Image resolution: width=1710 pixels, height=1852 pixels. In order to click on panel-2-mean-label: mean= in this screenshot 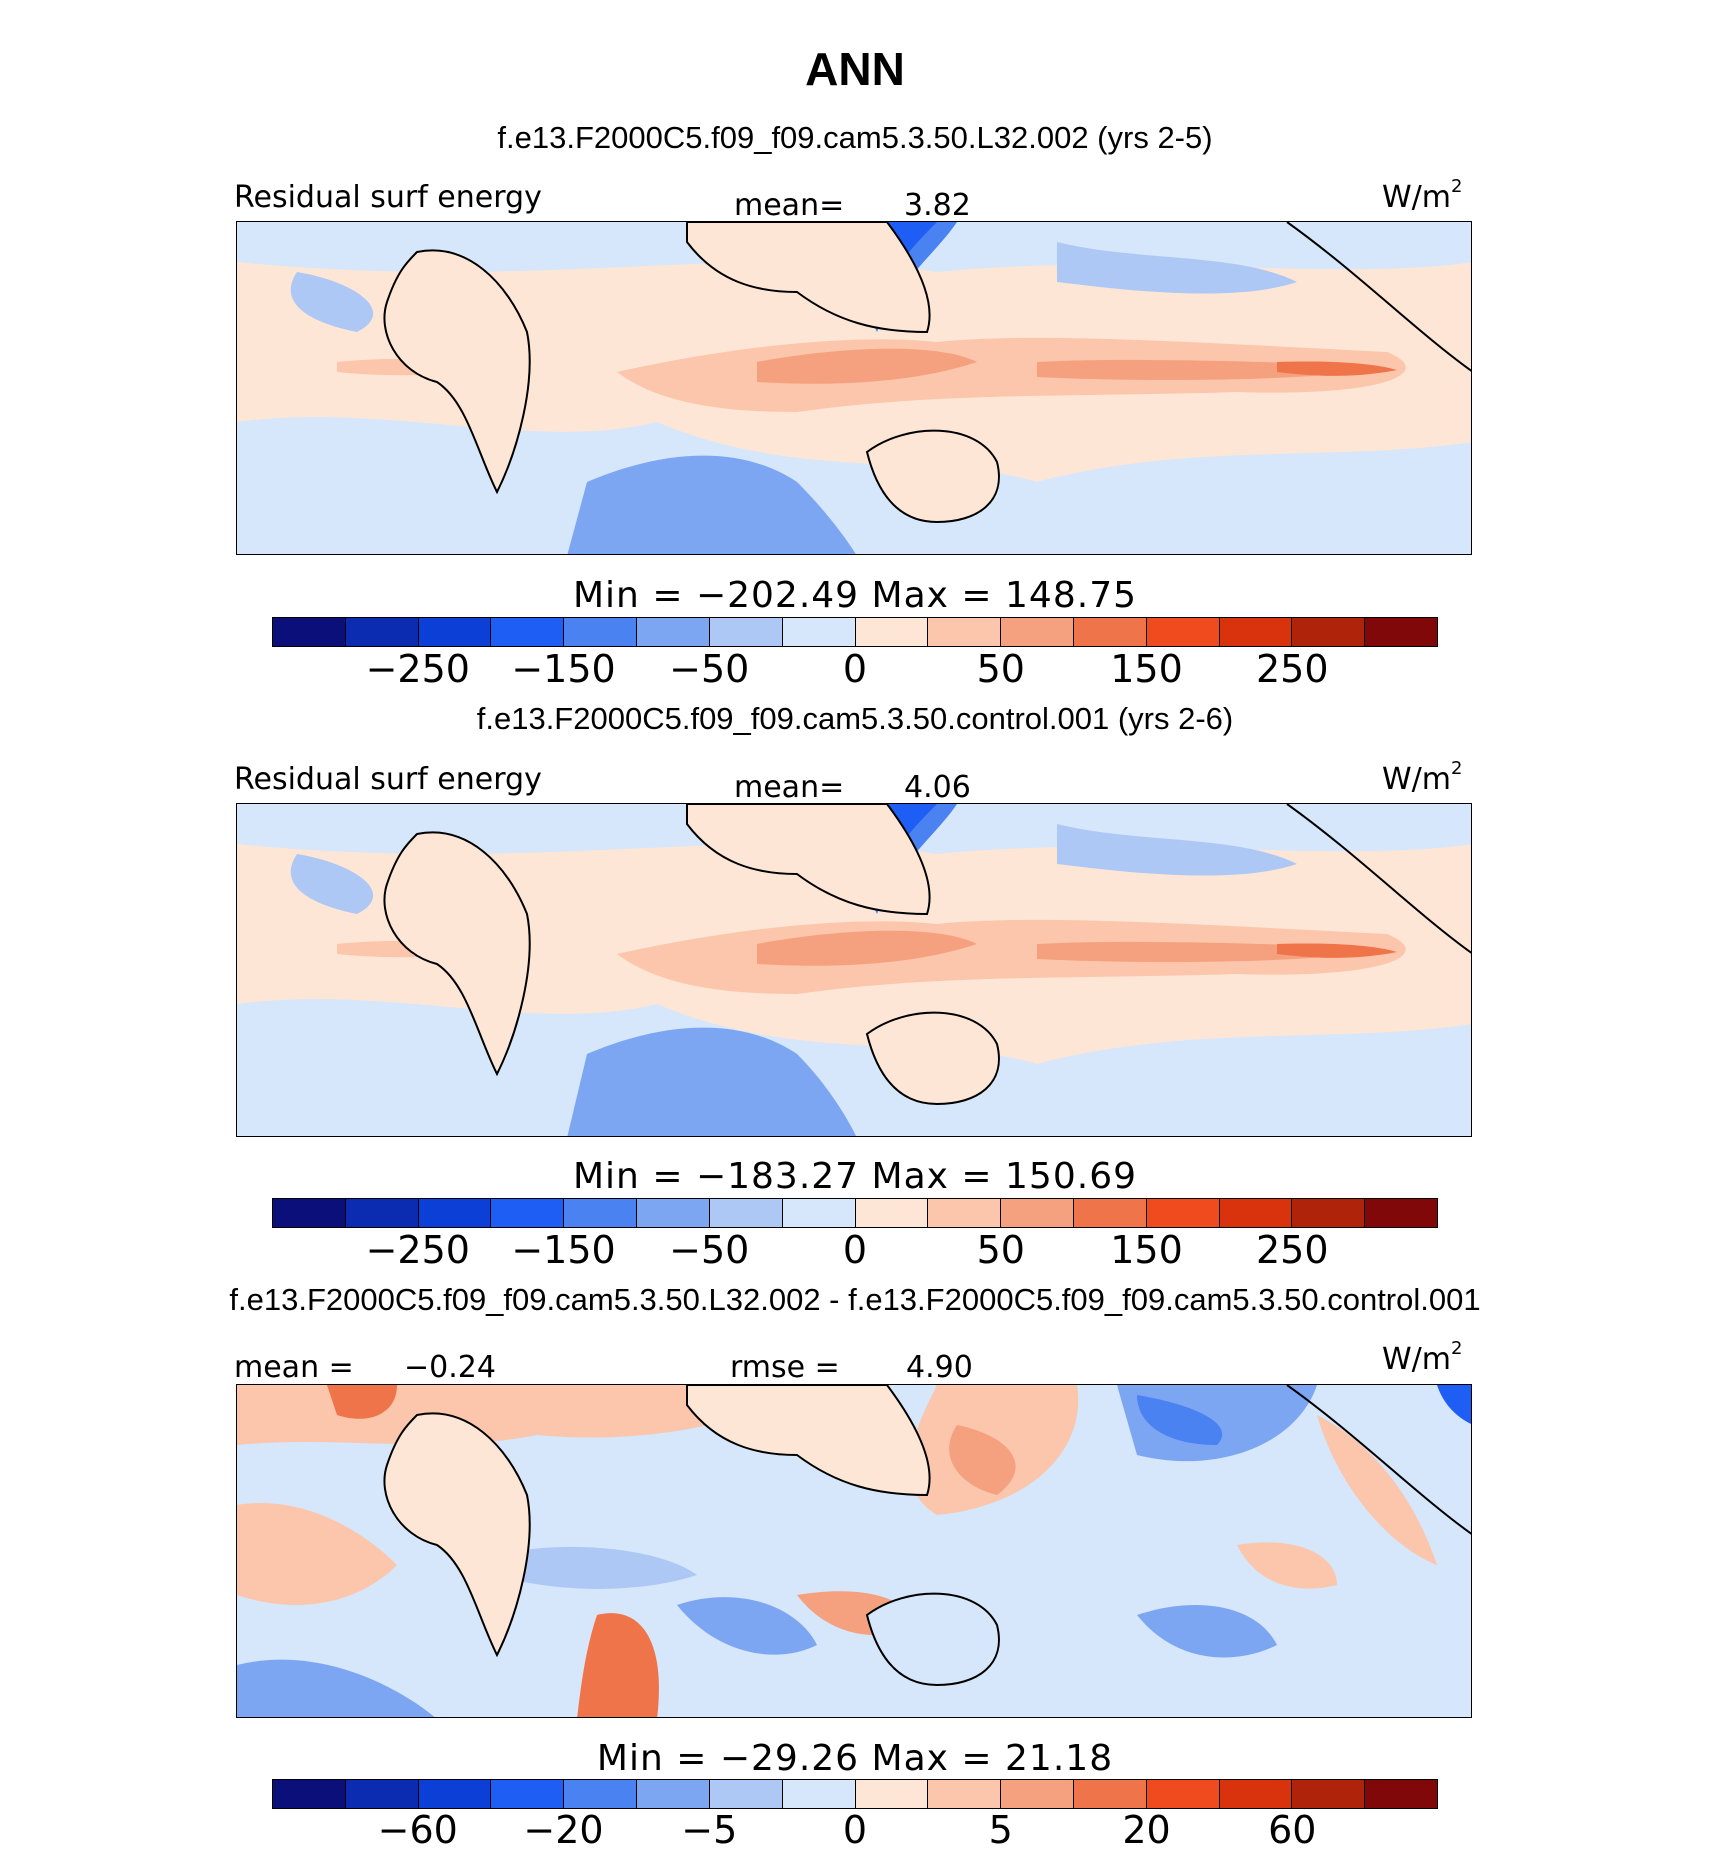, I will do `click(789, 787)`.